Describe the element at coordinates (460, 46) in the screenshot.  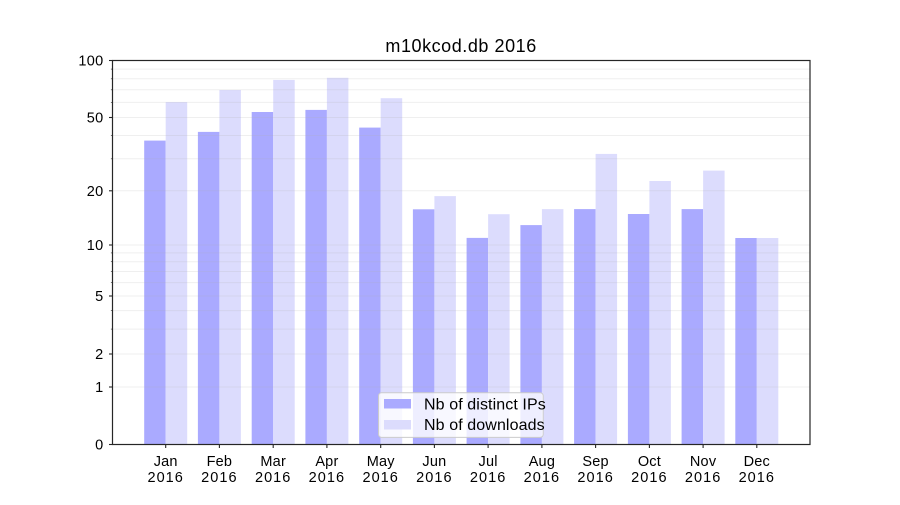
I see `svg-text: m10kcod.db 2016` at that location.